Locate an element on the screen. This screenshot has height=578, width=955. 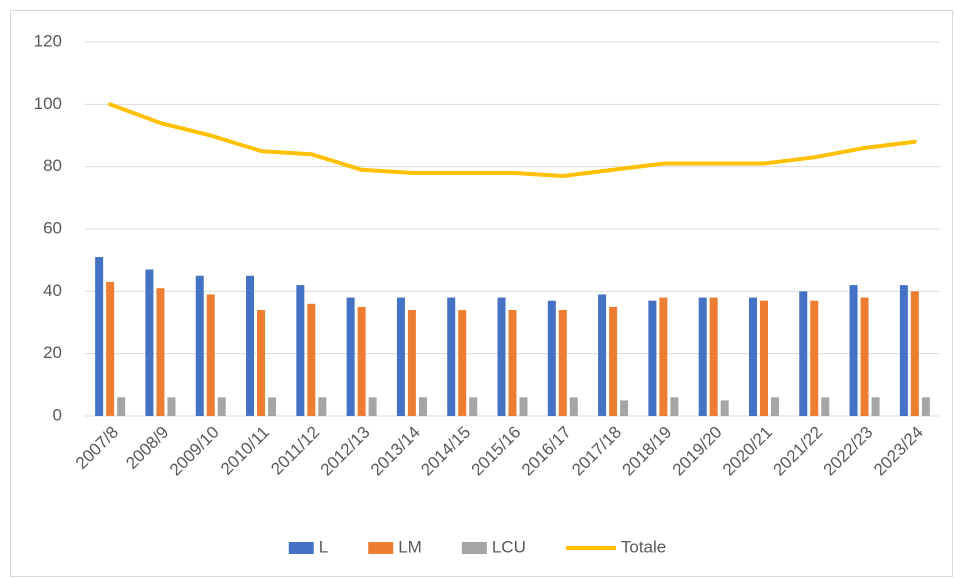
y-tick-label: 0 is located at coordinates (57, 414).